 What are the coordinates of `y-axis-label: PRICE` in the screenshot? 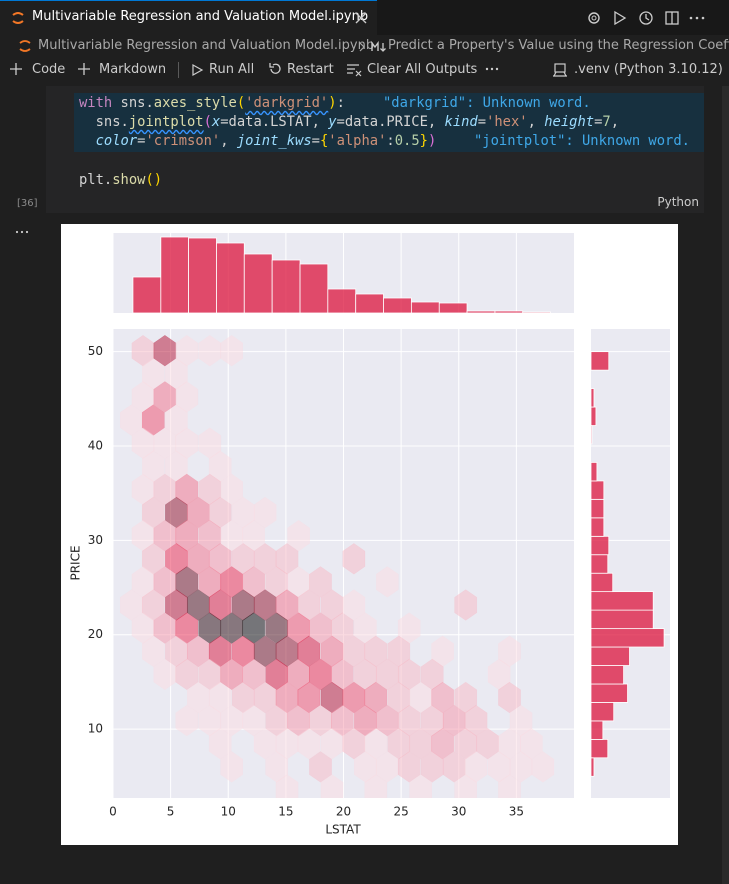 It's located at (76, 562).